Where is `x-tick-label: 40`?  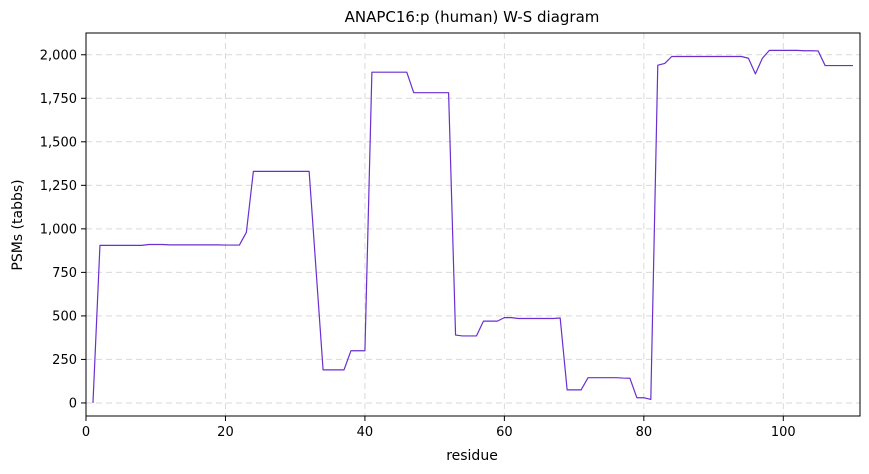
x-tick-label: 40 is located at coordinates (365, 432).